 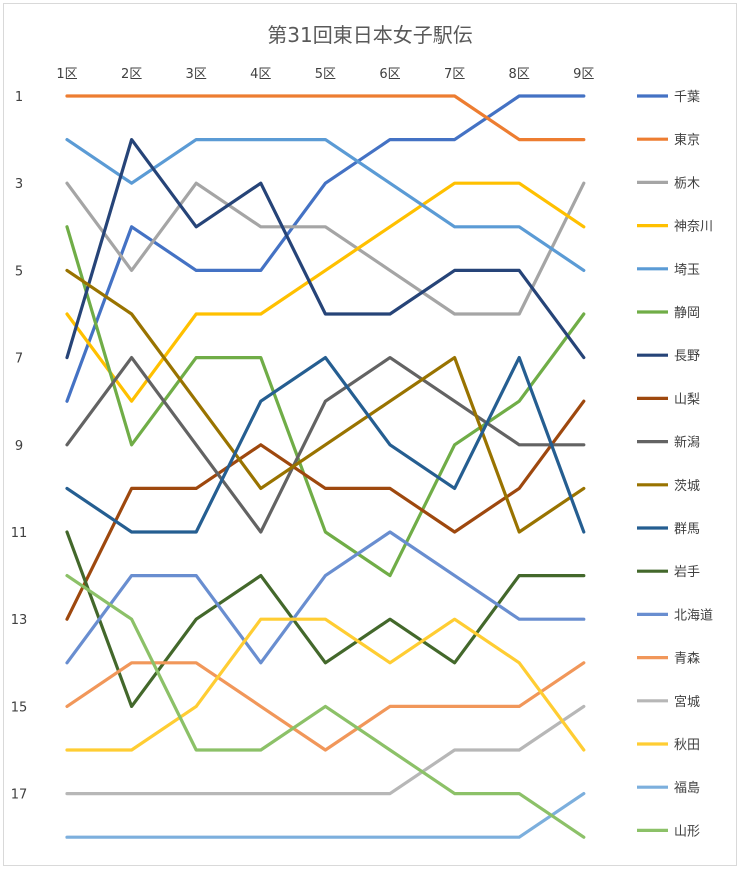 What do you see at coordinates (519, 74) in the screenshot?
I see `x-tick-label: 8区` at bounding box center [519, 74].